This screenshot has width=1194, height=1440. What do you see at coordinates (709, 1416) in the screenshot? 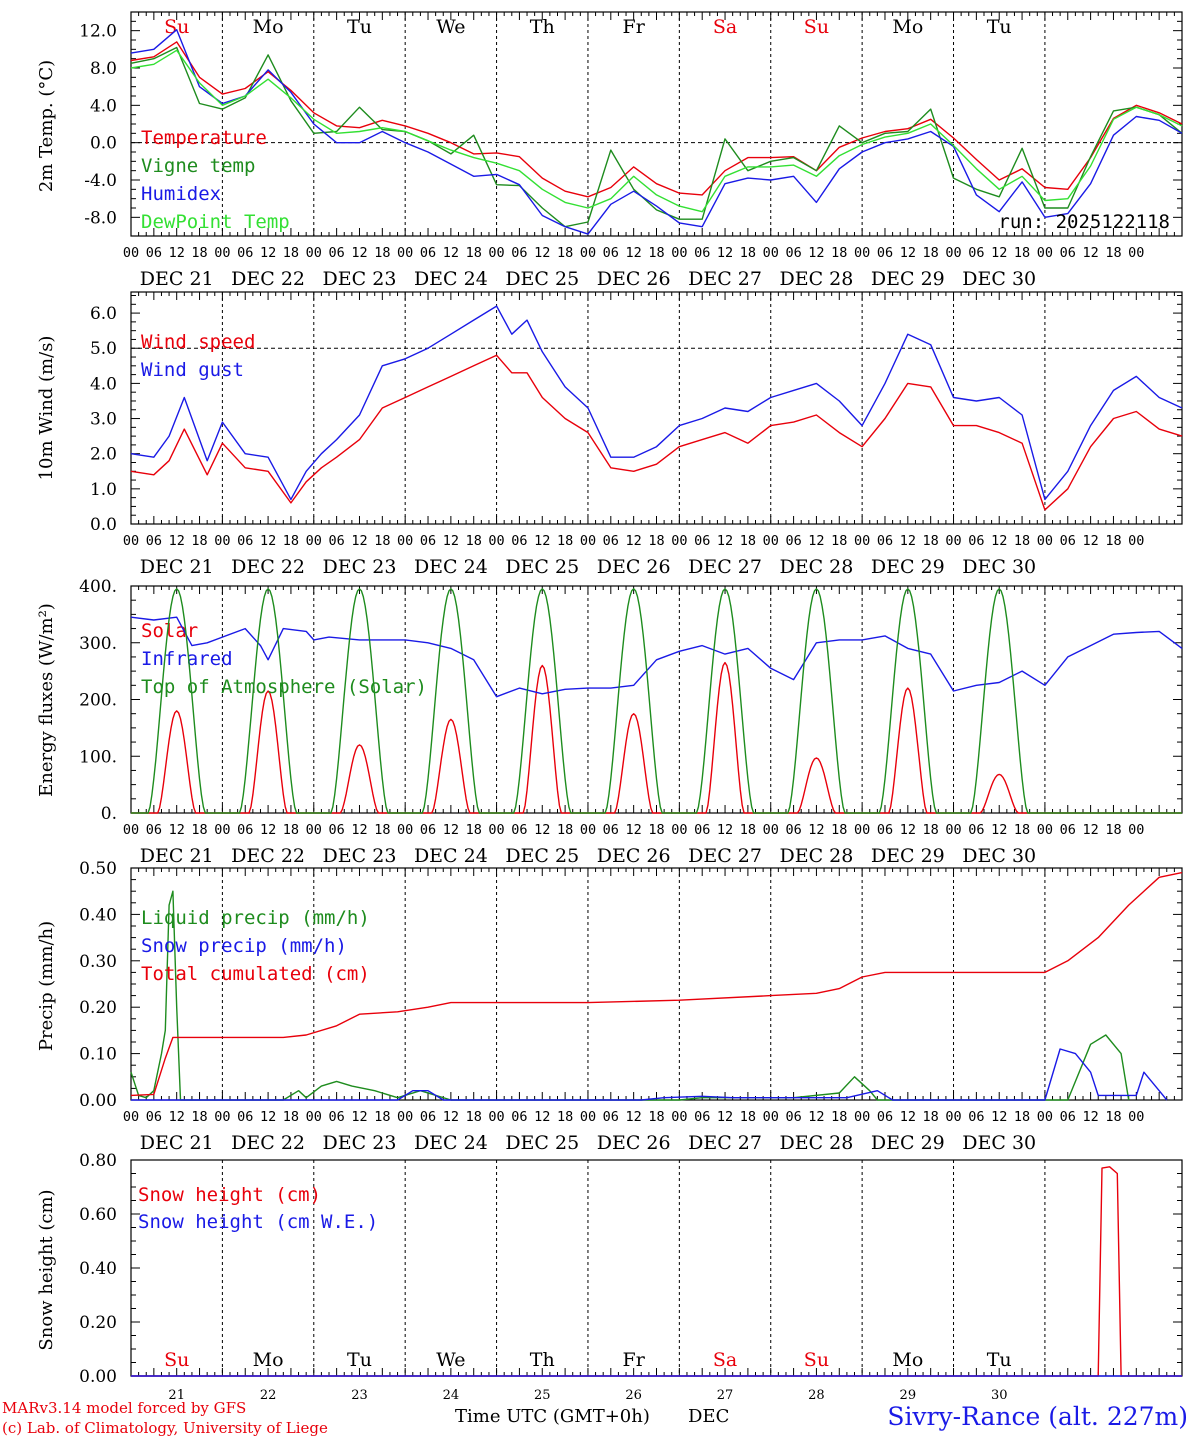
I see `month-label: DEC` at bounding box center [709, 1416].